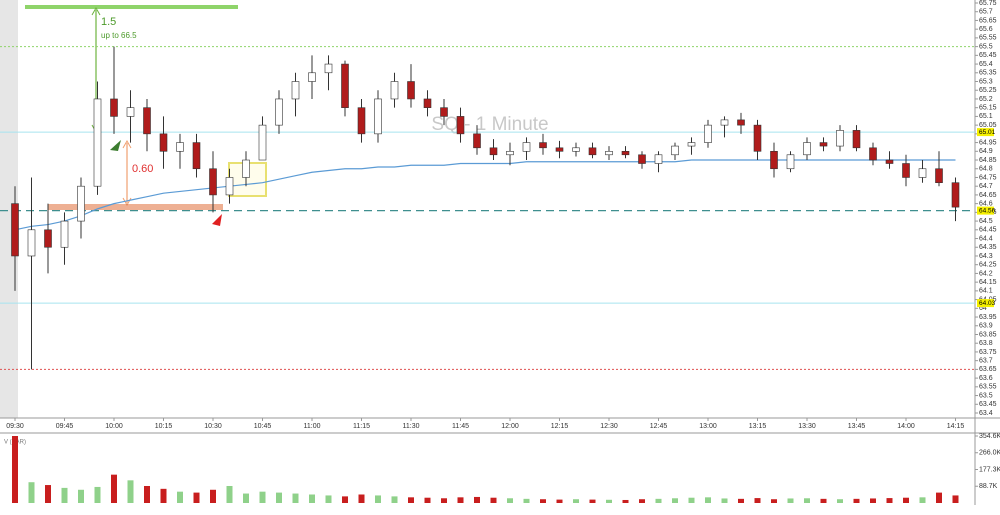  I want to click on y-tick-label: 65.05, so click(988, 125).